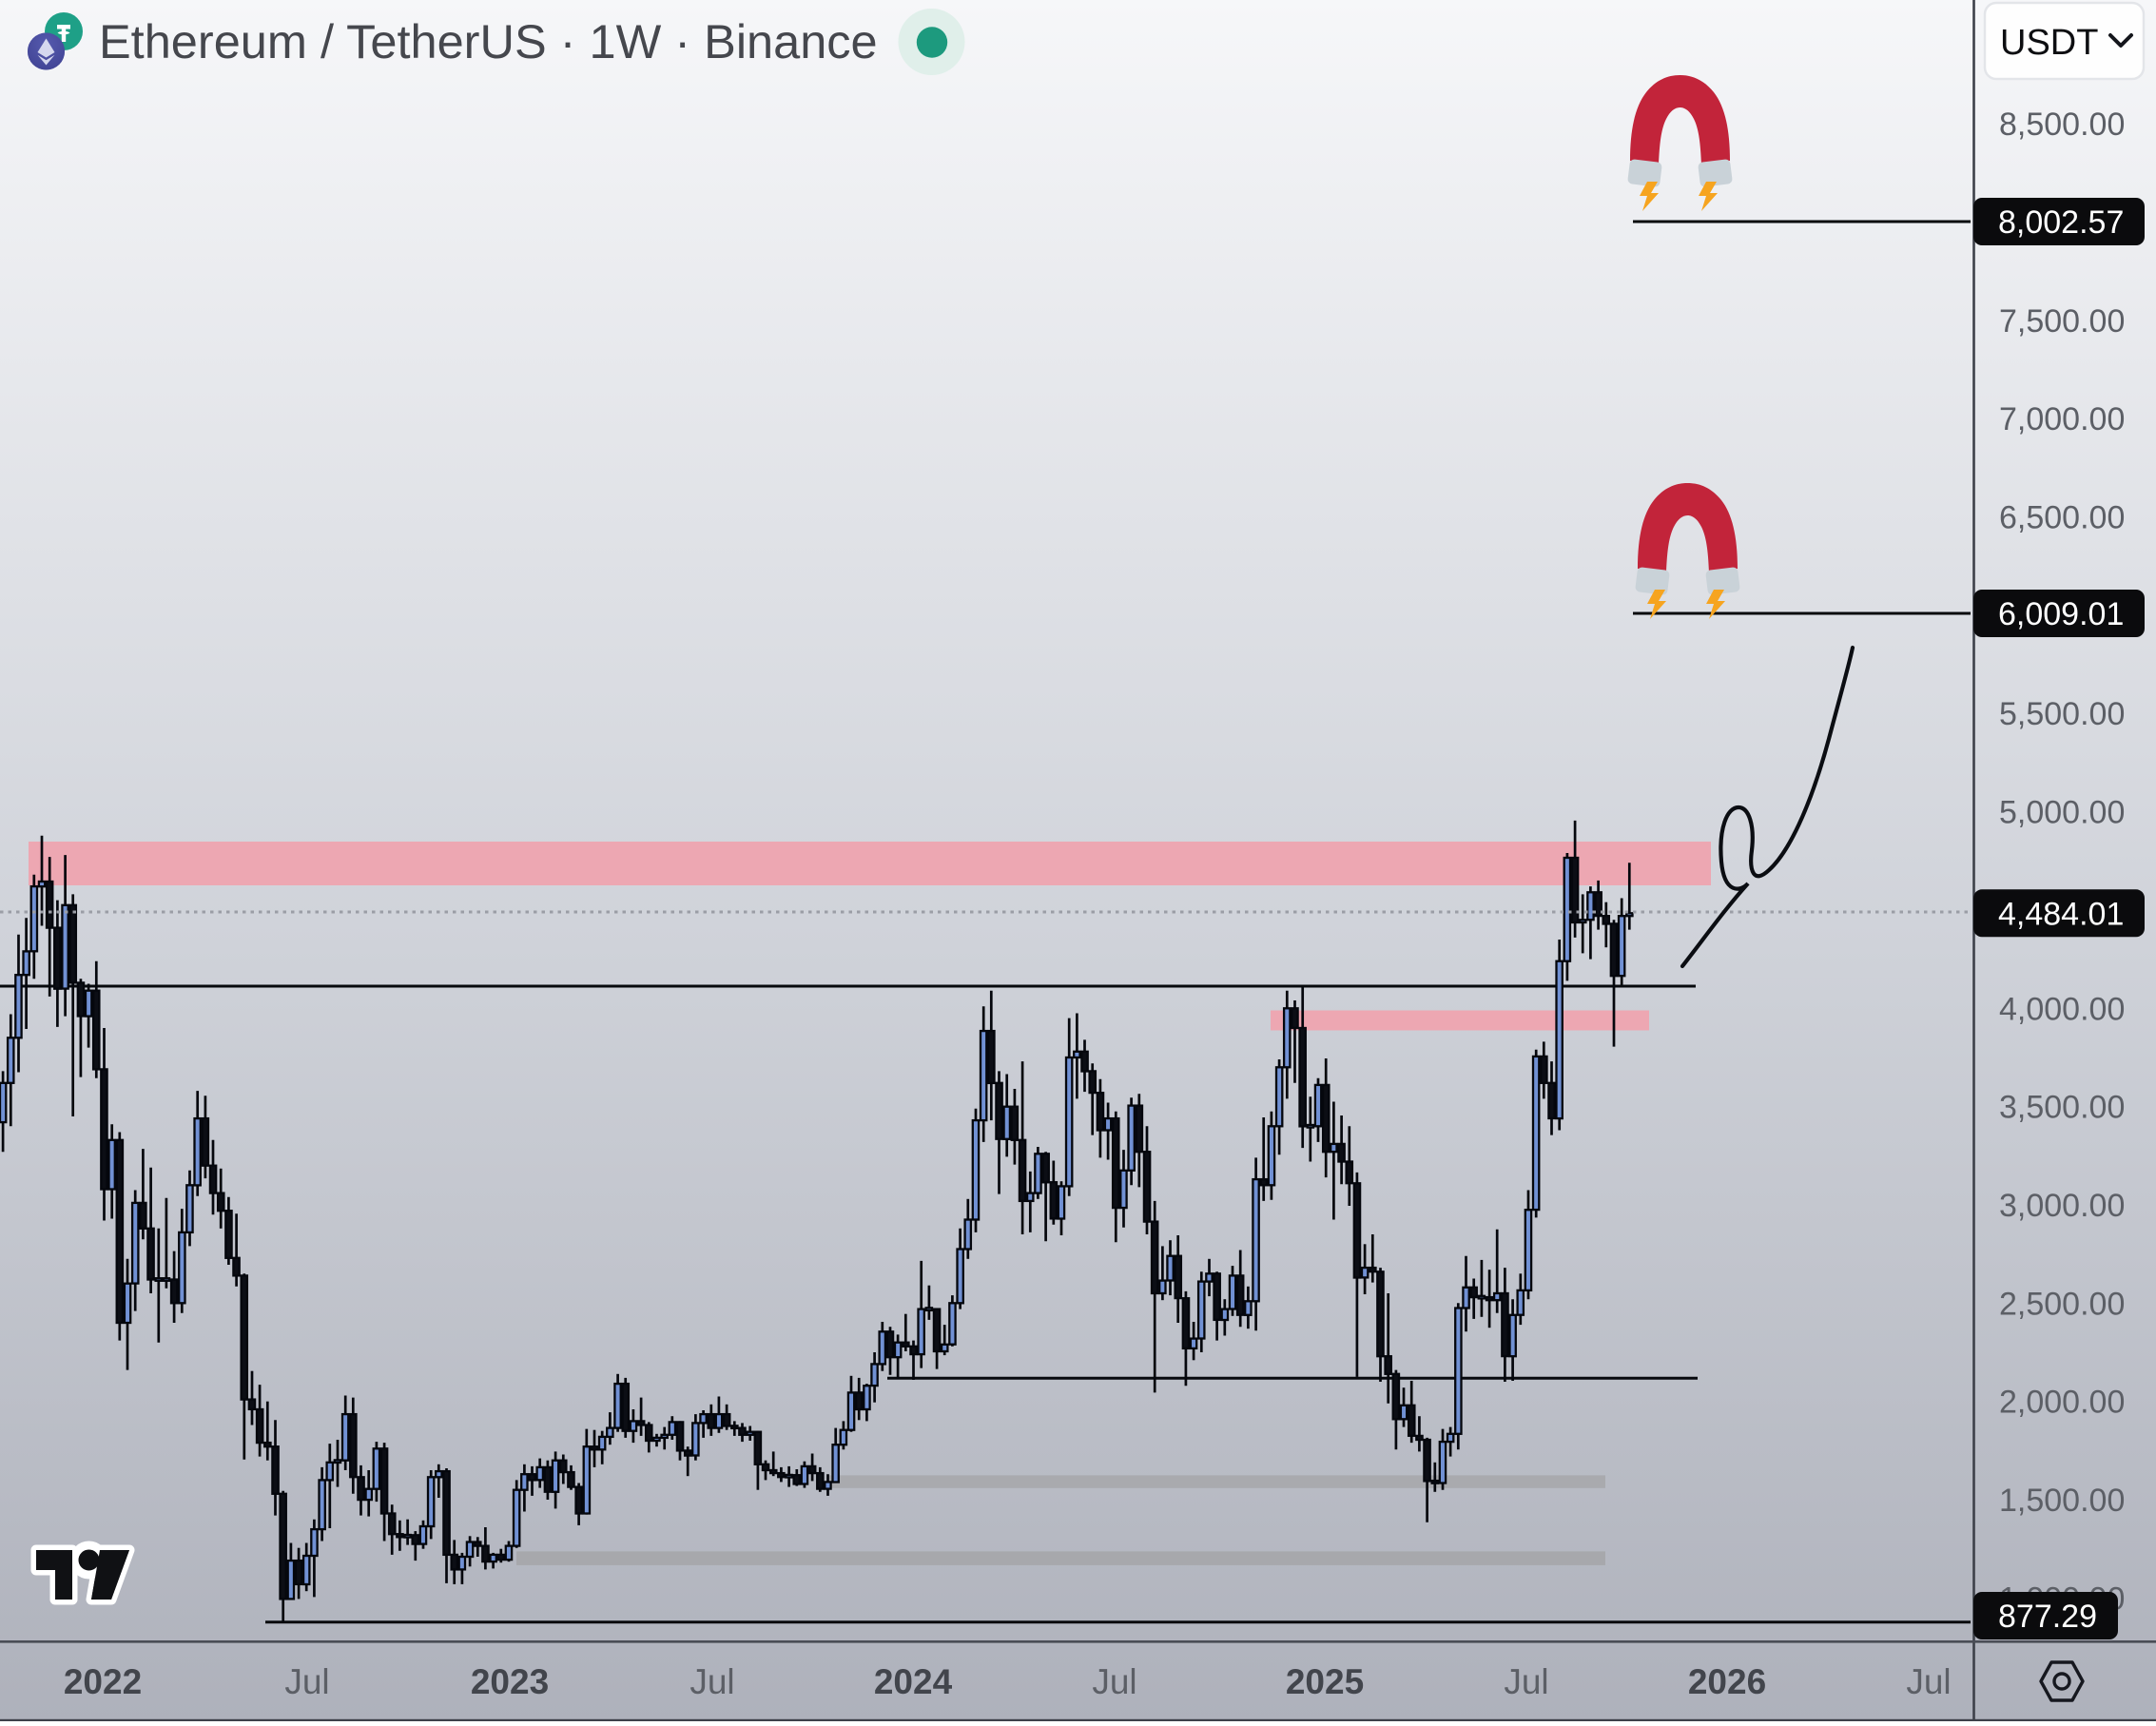 This screenshot has width=2156, height=1726. Describe the element at coordinates (2062, 1501) in the screenshot. I see `svg-text: 1,500.00` at that location.